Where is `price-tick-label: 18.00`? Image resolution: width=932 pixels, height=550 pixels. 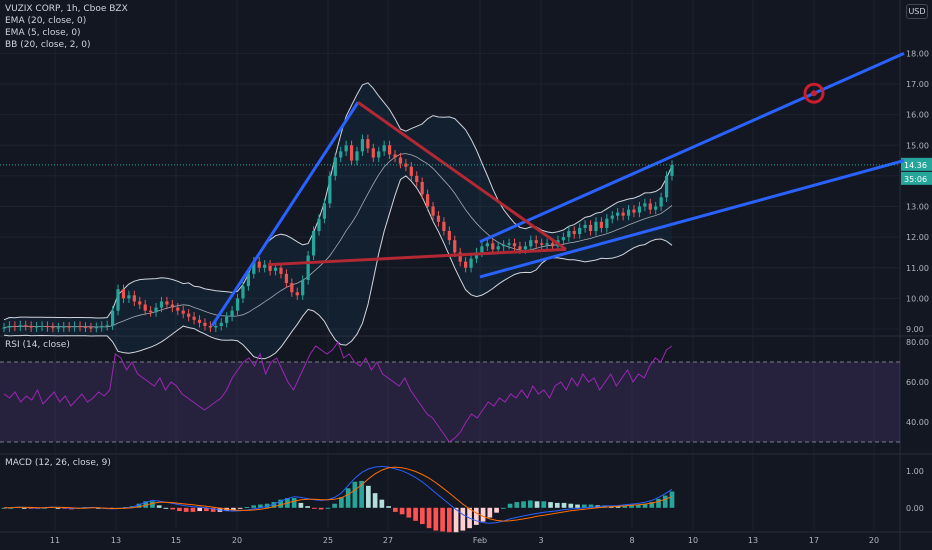 price-tick-label: 18.00 is located at coordinates (917, 53).